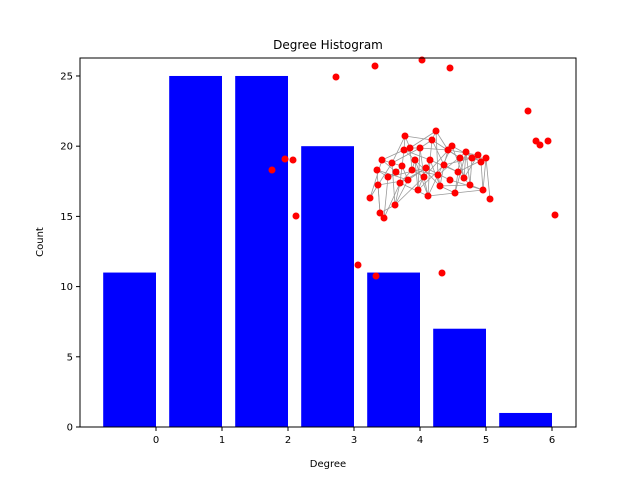 Image resolution: width=640 pixels, height=480 pixels. I want to click on x-tick-label: 5, so click(486, 440).